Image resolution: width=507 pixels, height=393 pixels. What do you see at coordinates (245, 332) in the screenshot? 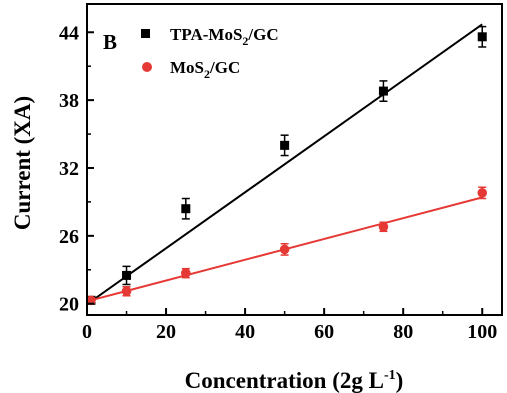
I see `x-tick-label: 40` at bounding box center [245, 332].